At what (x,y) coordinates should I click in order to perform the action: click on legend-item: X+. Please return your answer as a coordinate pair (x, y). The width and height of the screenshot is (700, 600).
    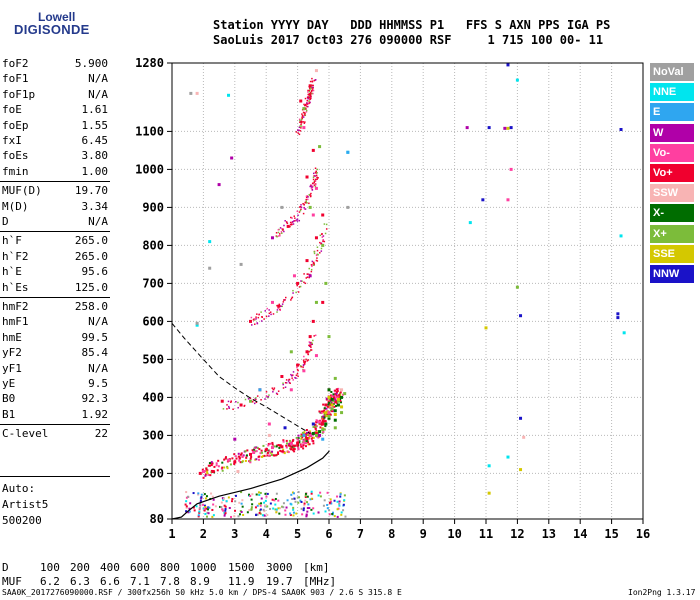
    Looking at the image, I should click on (672, 233).